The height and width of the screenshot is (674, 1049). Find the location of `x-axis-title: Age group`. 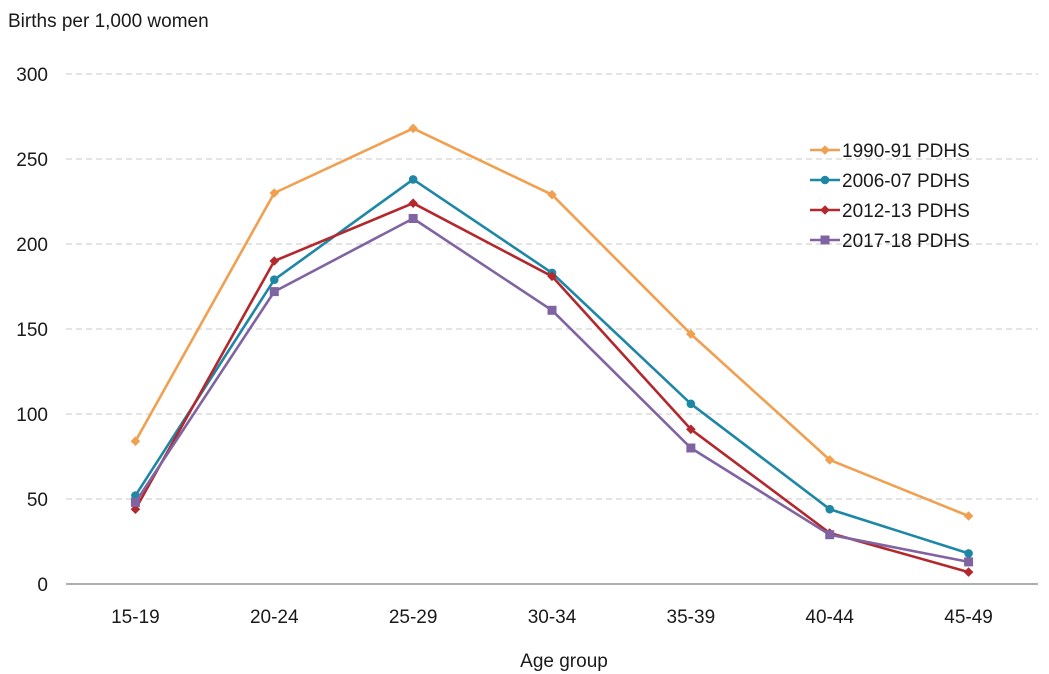

x-axis-title: Age group is located at coordinates (564, 661).